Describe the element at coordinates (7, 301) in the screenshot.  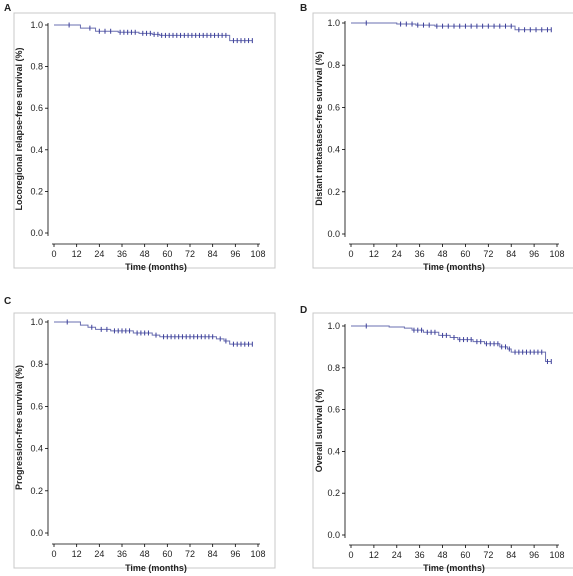
I see `panel-letter: C` at that location.